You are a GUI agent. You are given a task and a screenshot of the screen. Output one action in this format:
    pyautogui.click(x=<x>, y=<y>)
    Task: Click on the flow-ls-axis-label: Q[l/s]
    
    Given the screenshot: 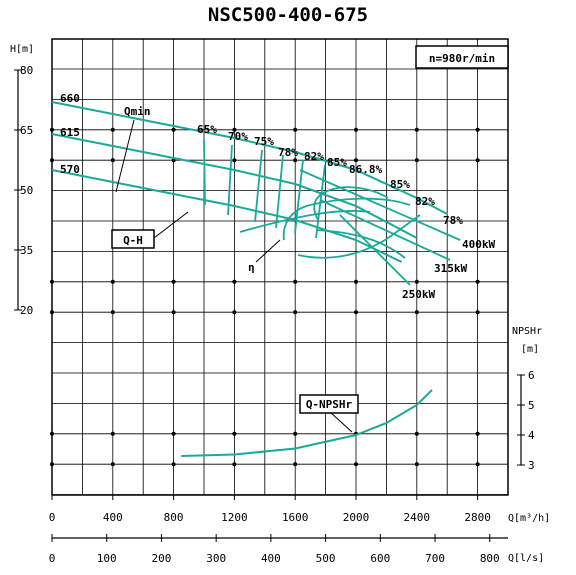 What is the action you would take?
    pyautogui.click(x=526, y=558)
    